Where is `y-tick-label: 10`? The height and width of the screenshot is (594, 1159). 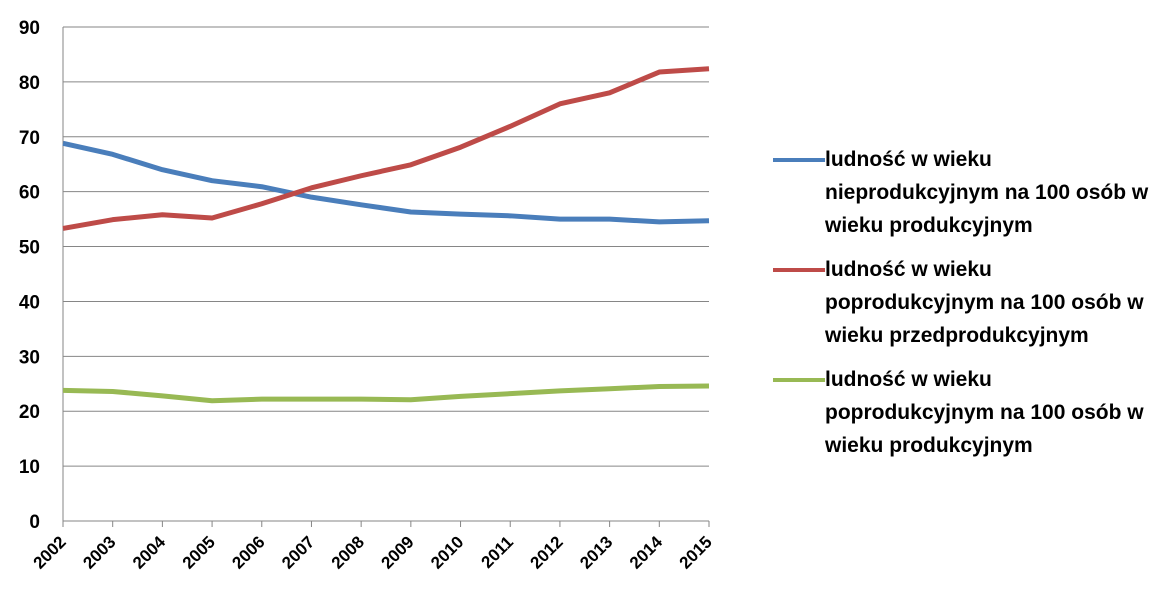
y-tick-label: 10 is located at coordinates (29, 467).